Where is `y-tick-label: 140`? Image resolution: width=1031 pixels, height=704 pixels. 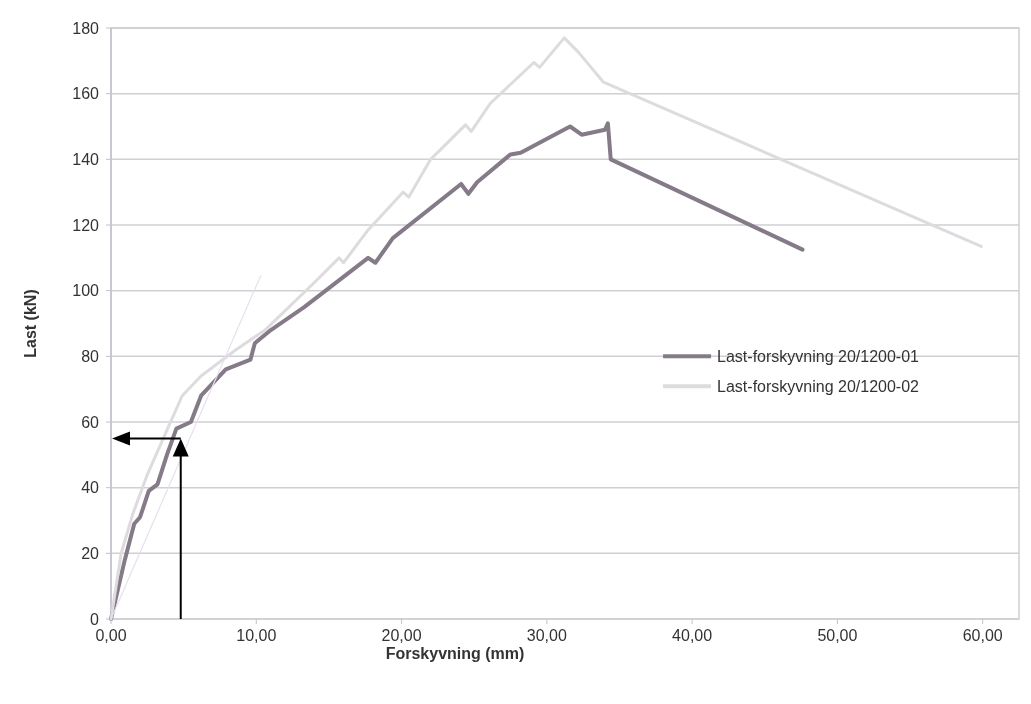 y-tick-label: 140 is located at coordinates (86, 159).